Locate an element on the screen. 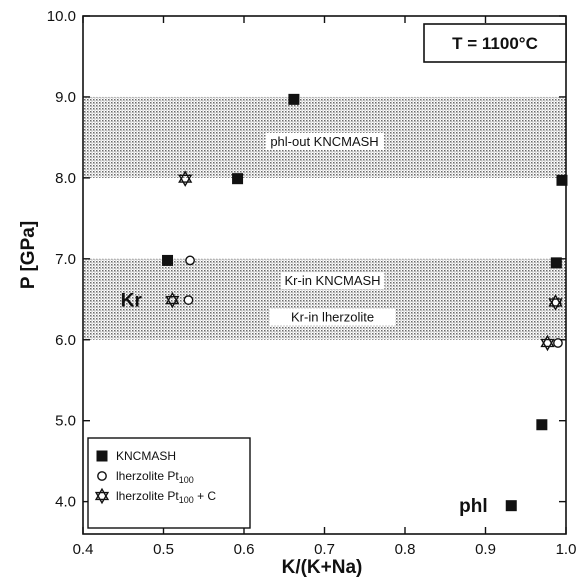  x-tick-label: 1.0 is located at coordinates (566, 549).